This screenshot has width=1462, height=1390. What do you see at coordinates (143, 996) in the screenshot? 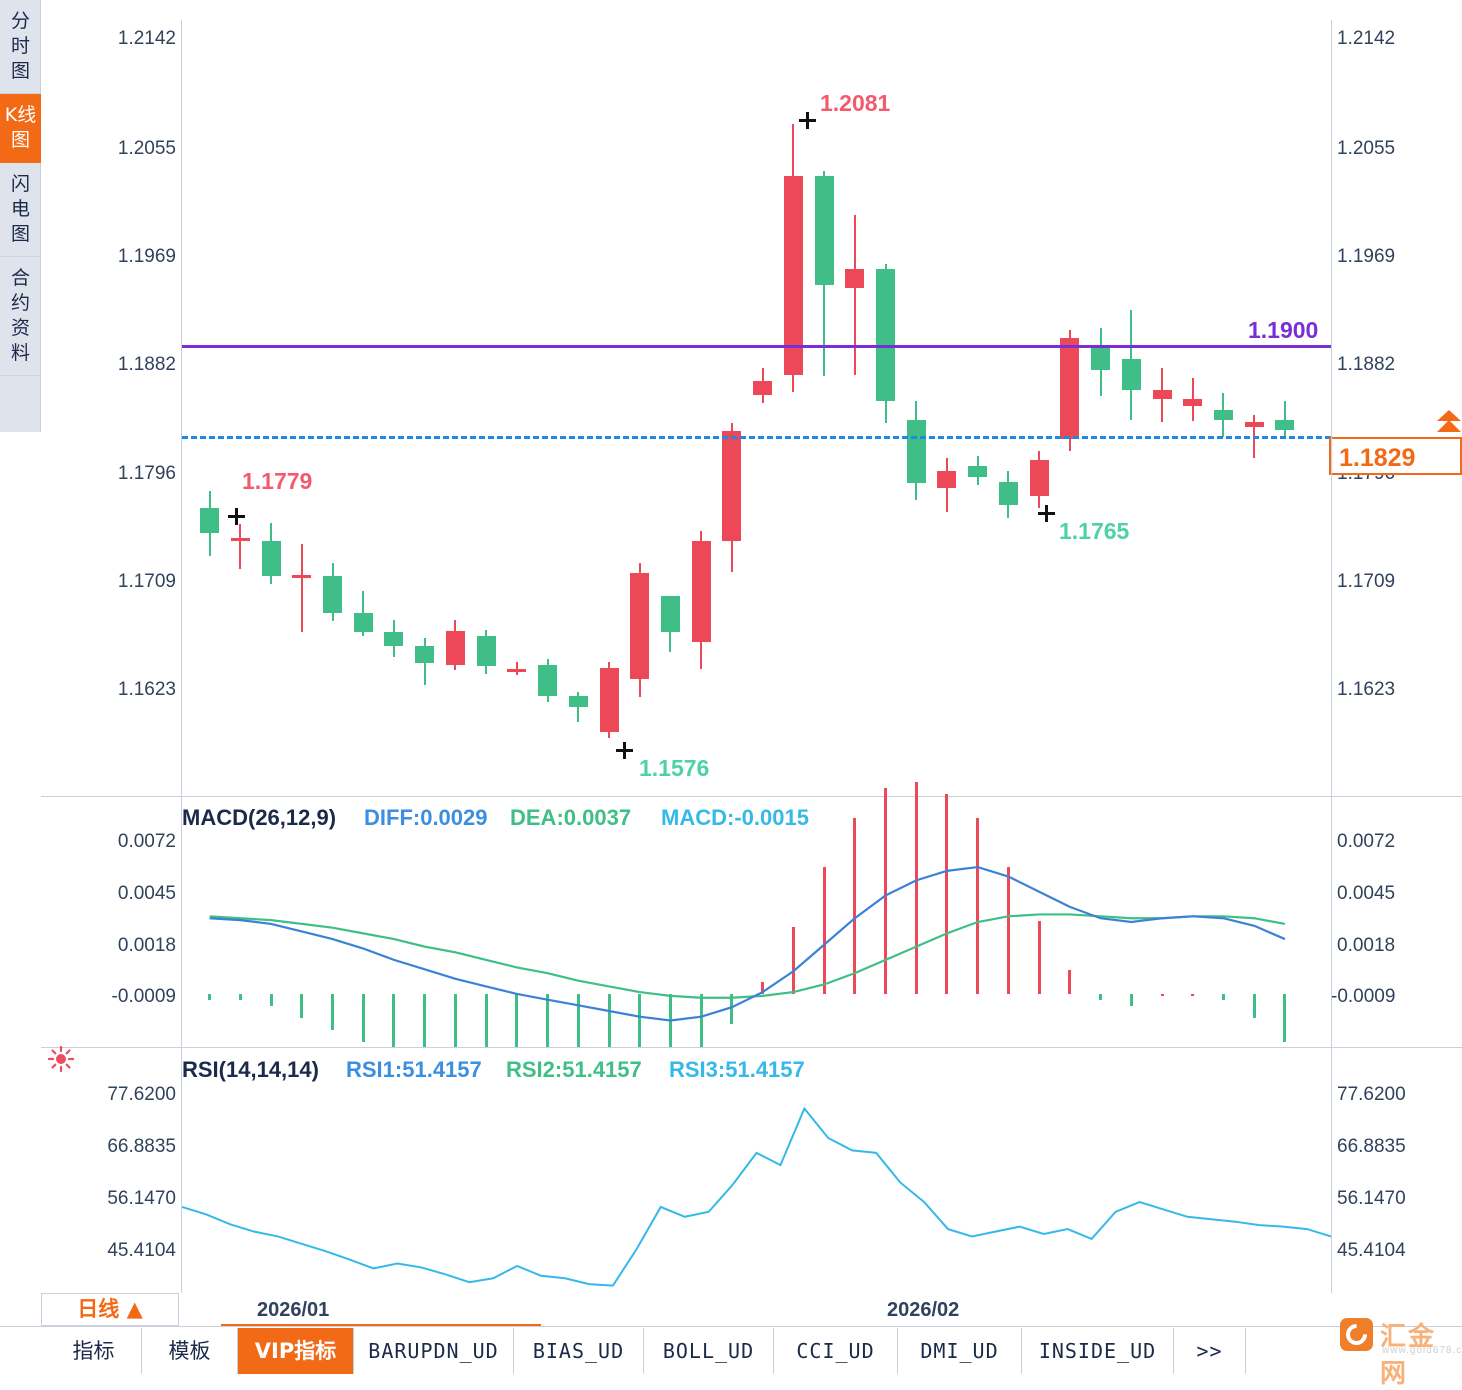
I see `macd-tick-label: -0.0009` at bounding box center [143, 996].